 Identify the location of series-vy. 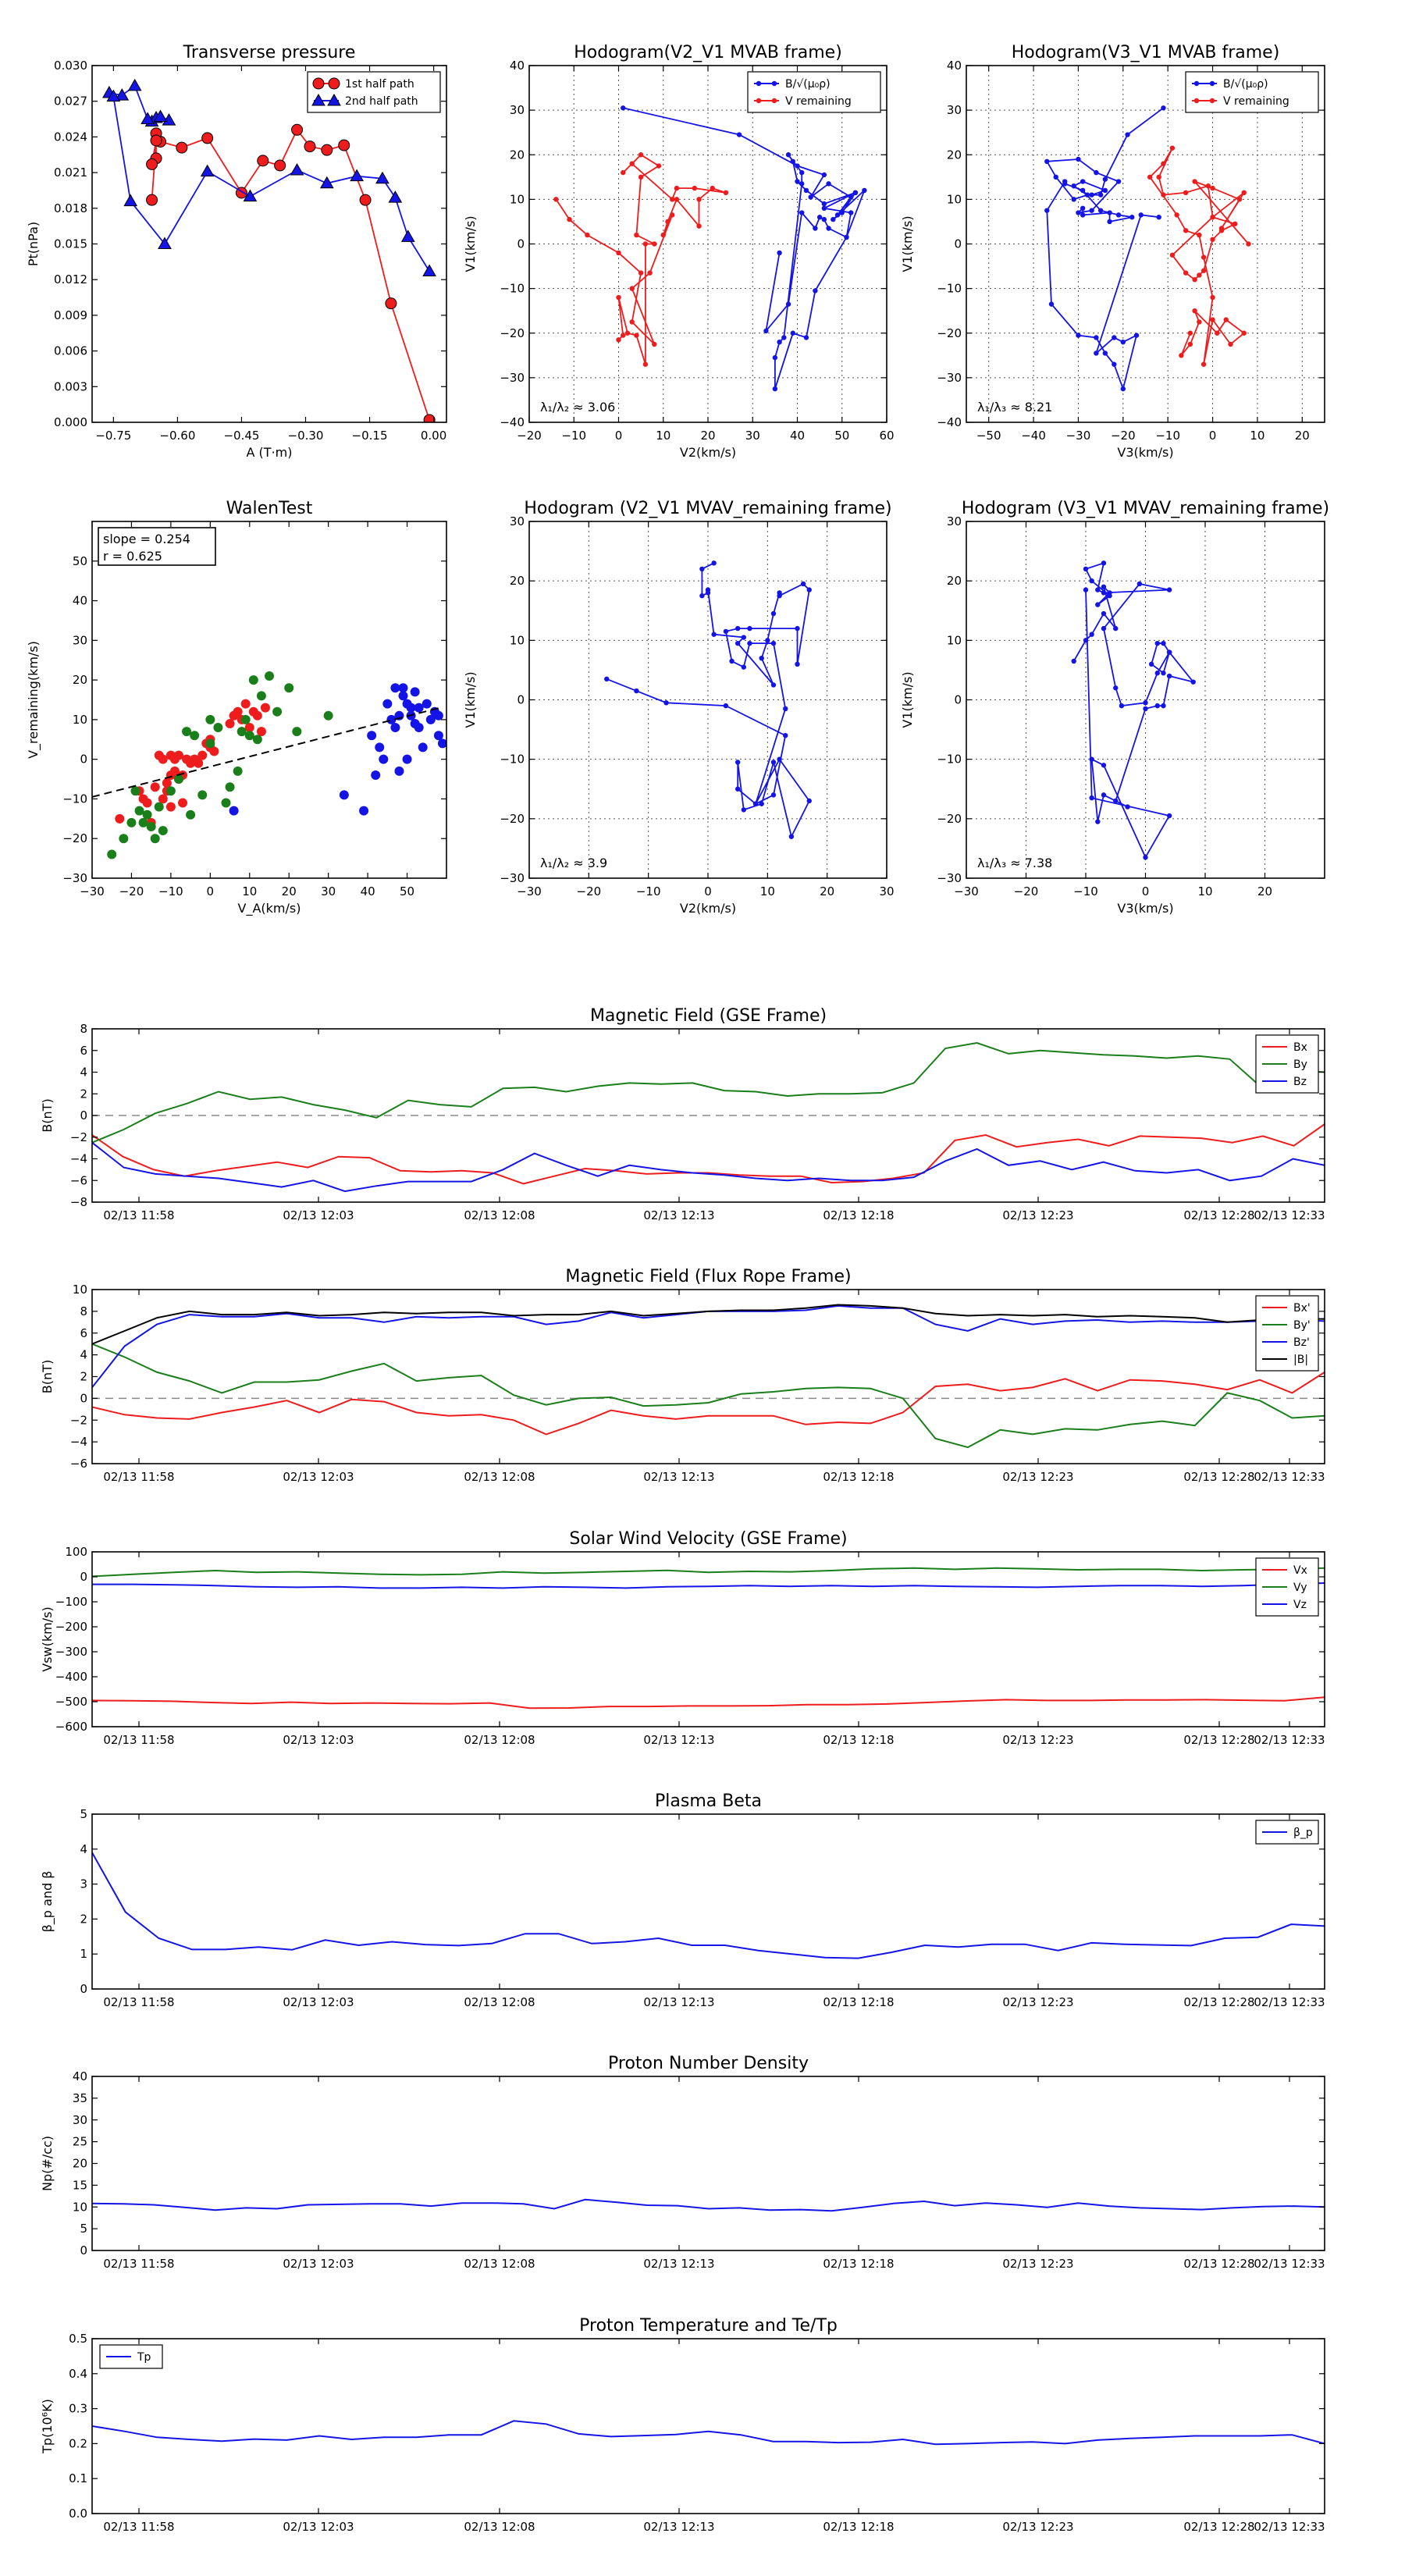
(709, 1572).